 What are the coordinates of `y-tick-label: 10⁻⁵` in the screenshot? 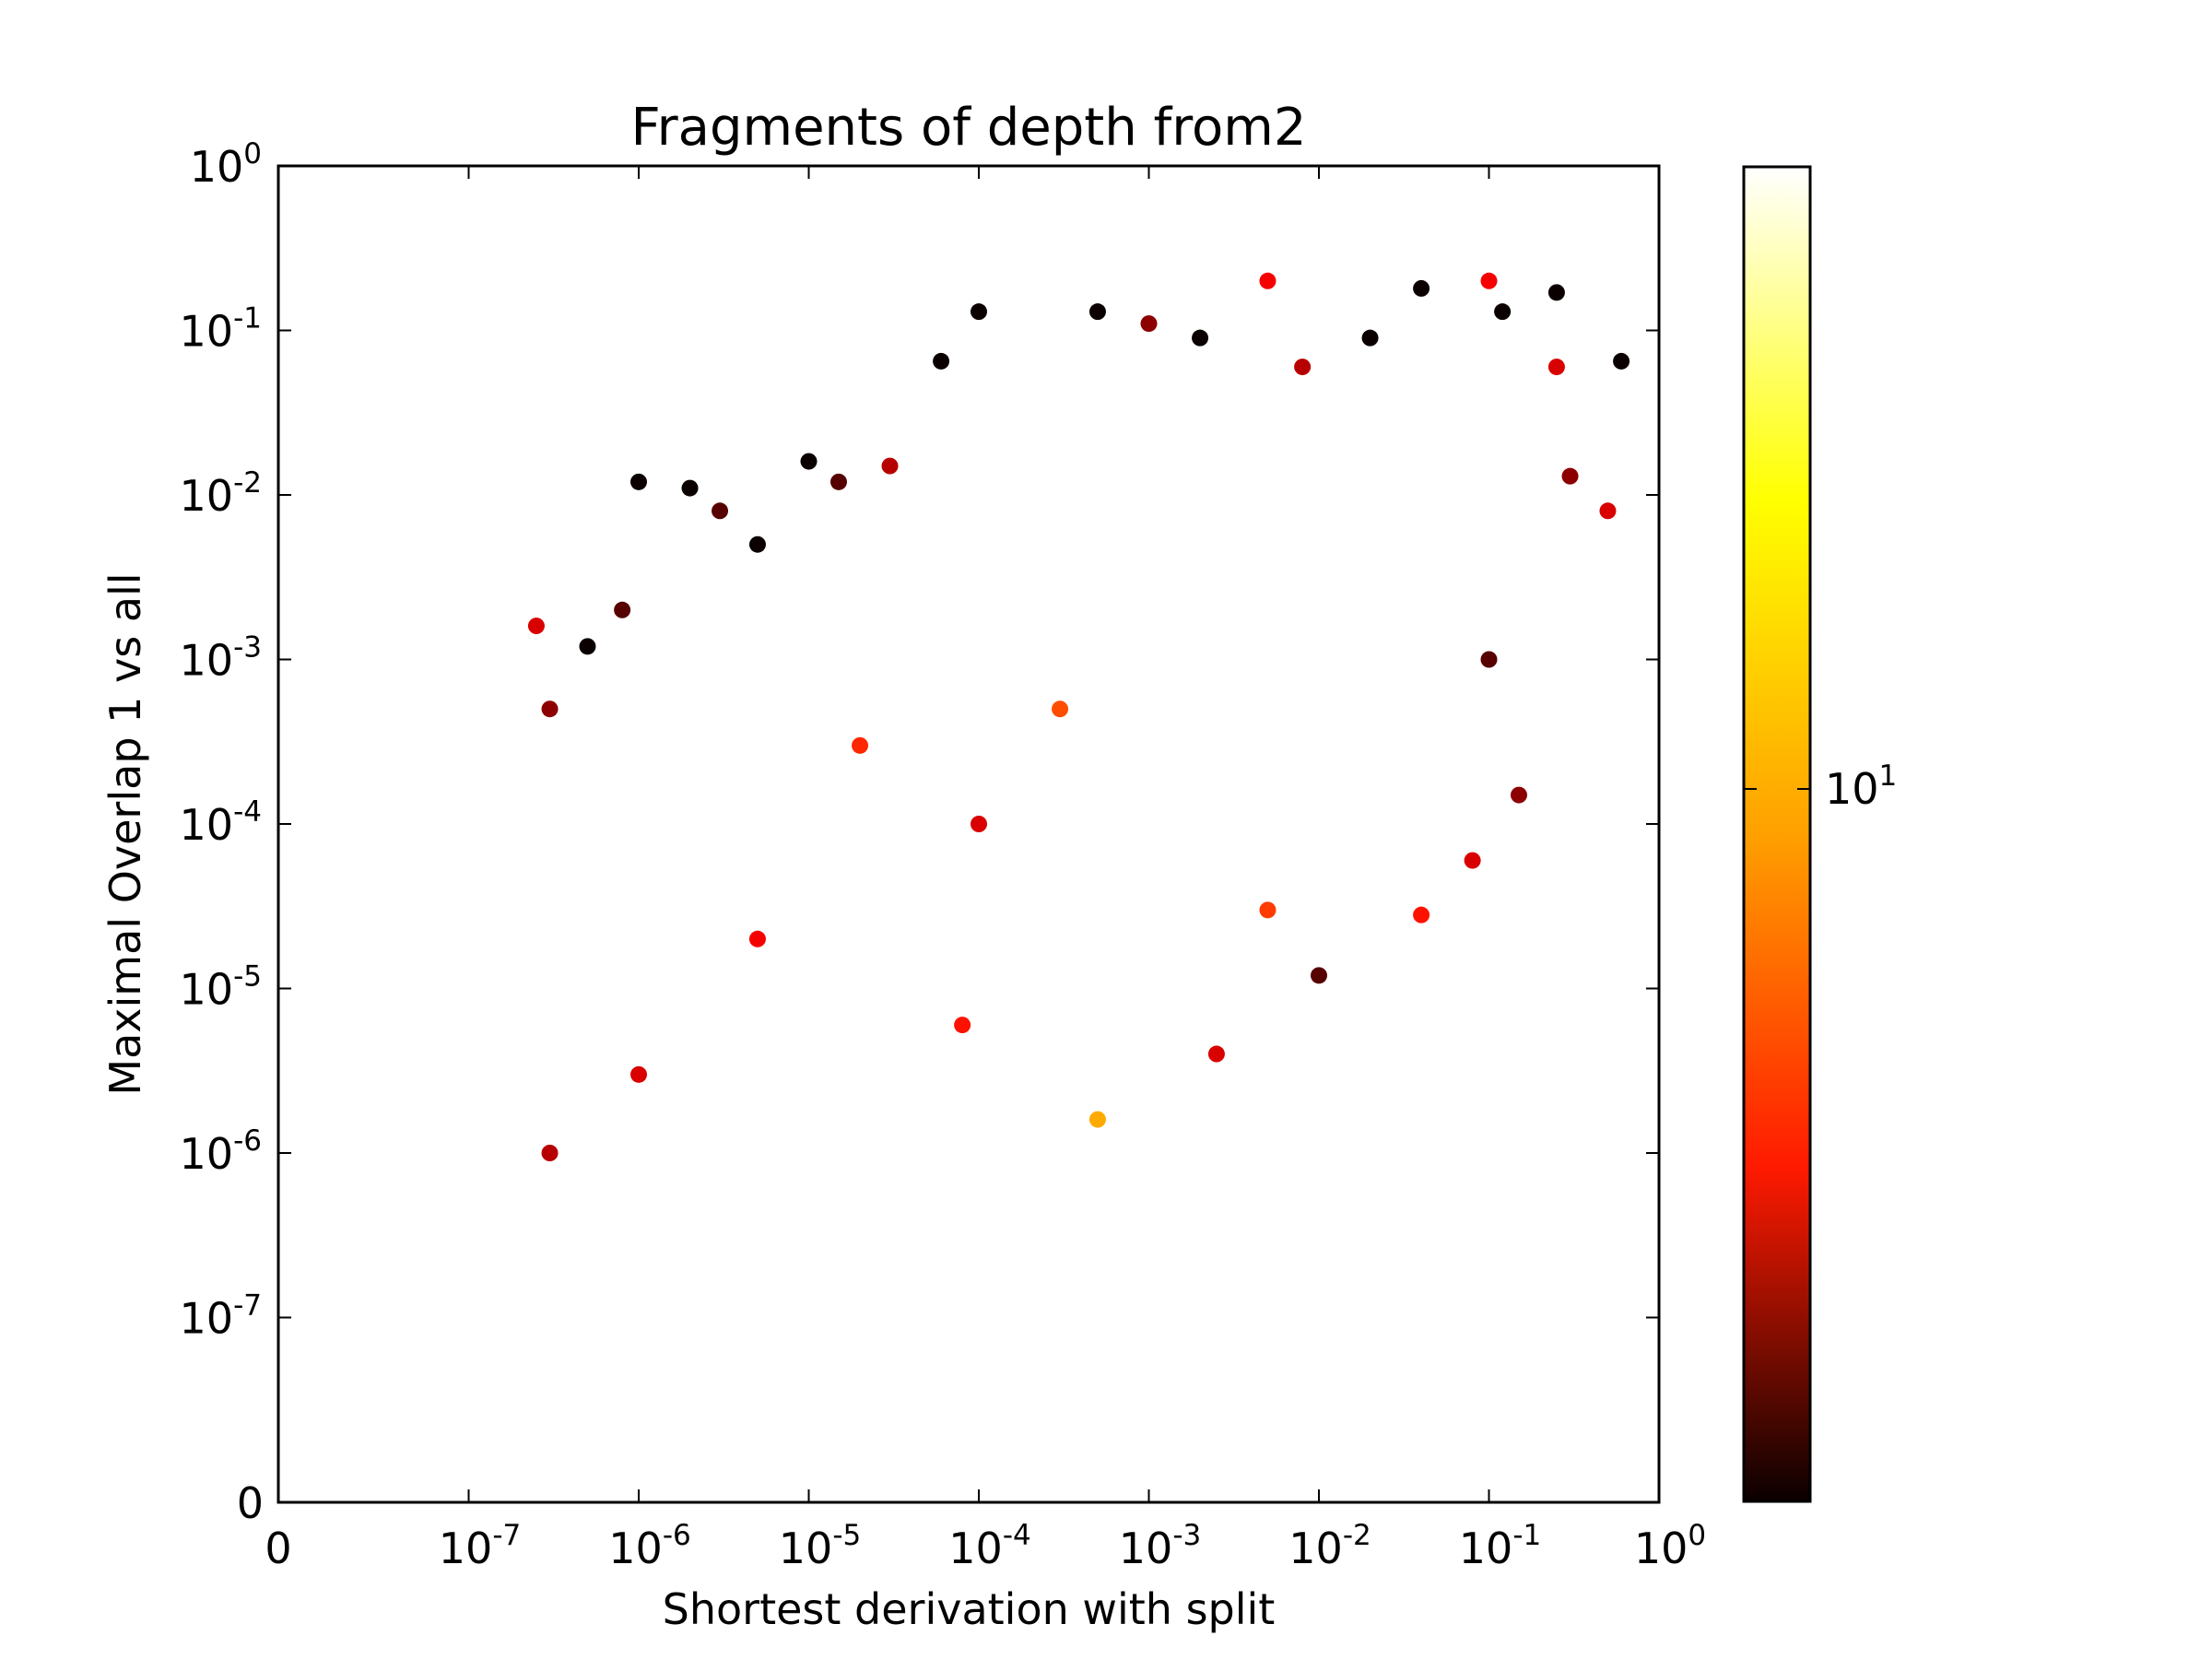 It's located at (221, 987).